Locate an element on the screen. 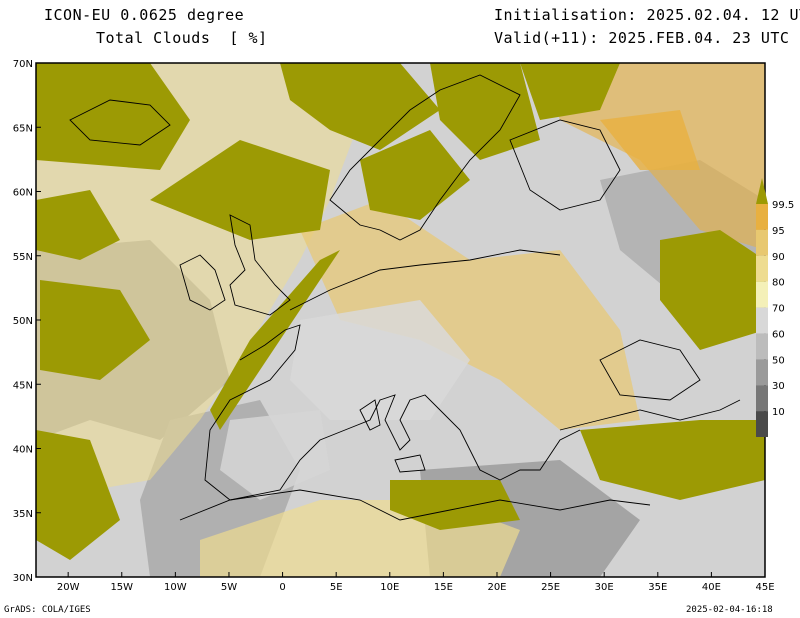 The image size is (800, 618). coast-black-sea is located at coordinates (650, 370).